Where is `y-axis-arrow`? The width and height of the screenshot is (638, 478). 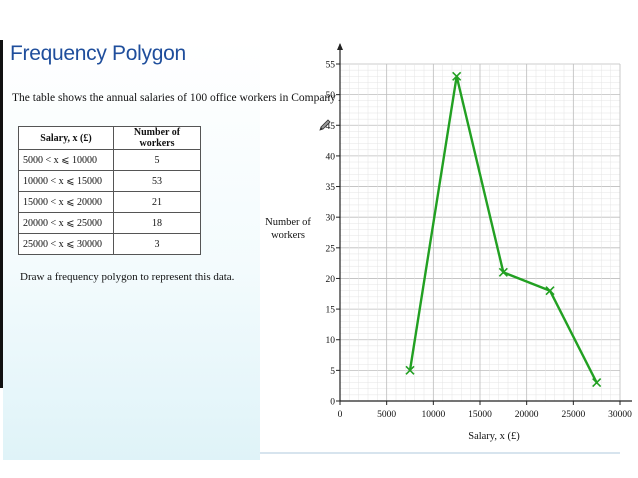 y-axis-arrow is located at coordinates (340, 46).